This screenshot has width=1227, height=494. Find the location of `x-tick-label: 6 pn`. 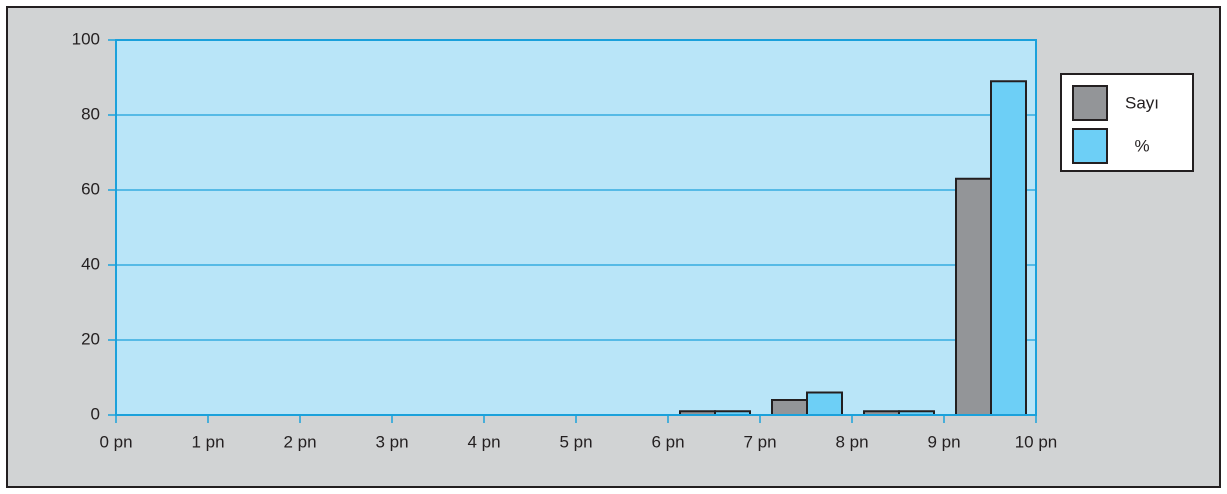

x-tick-label: 6 pn is located at coordinates (667, 441).